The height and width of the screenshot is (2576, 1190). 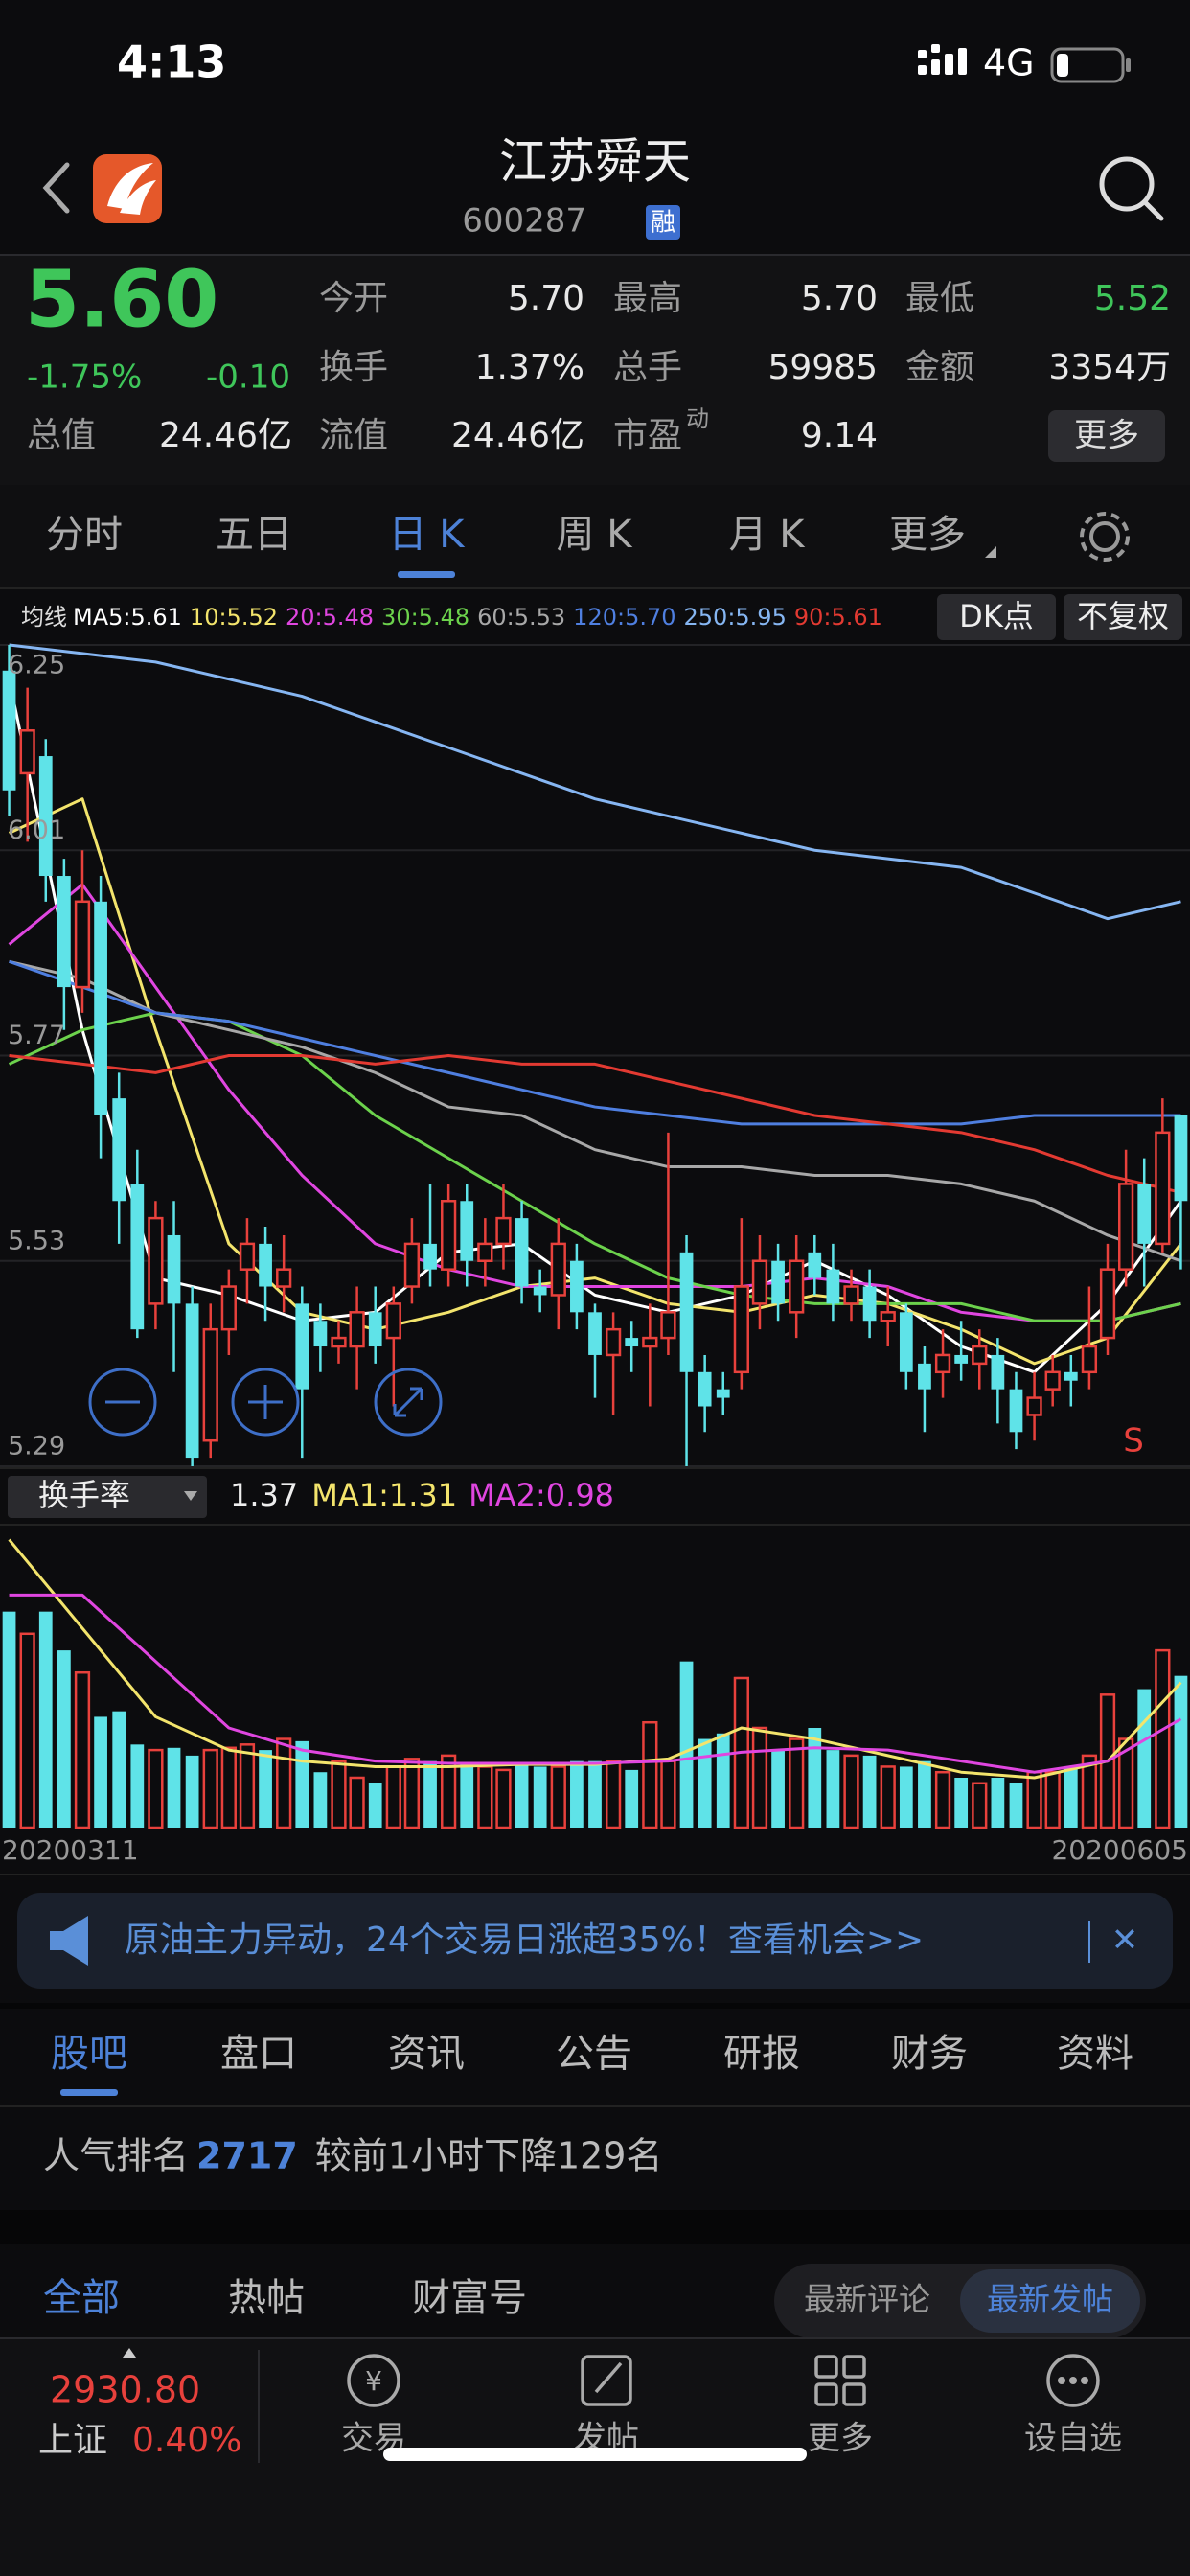 I want to click on end-date: 20200605, so click(x=1120, y=1850).